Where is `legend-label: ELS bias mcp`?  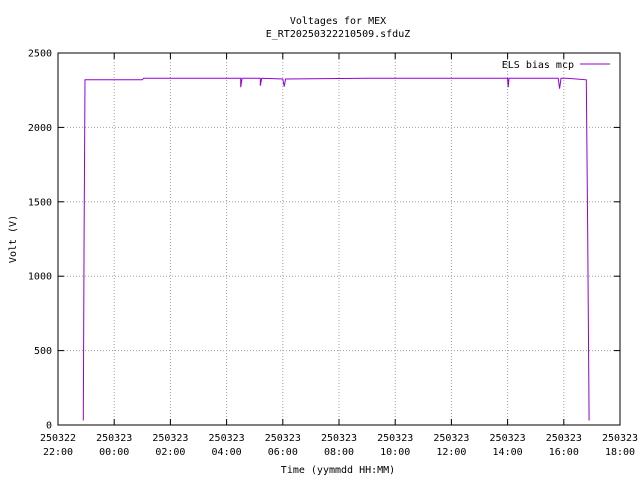
legend-label: ELS bias mcp is located at coordinates (538, 65).